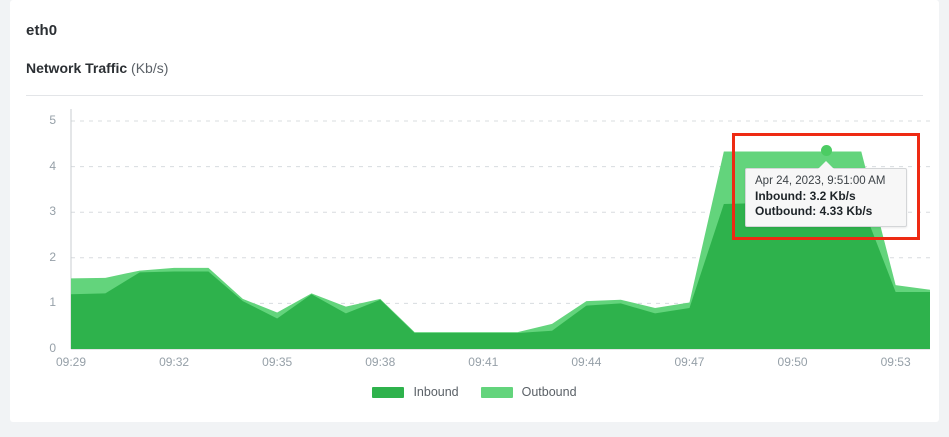 This screenshot has width=949, height=437. What do you see at coordinates (52, 165) in the screenshot?
I see `y-tick-label: 4` at bounding box center [52, 165].